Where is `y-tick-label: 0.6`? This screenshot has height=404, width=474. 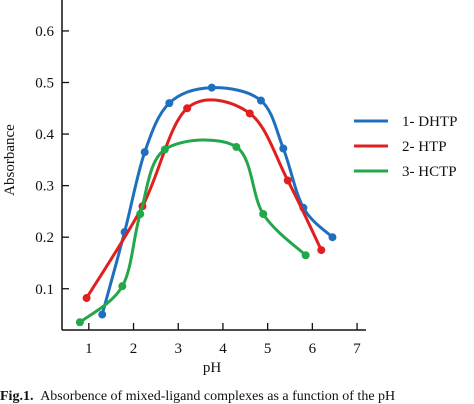
y-tick-label: 0.6 is located at coordinates (44, 32).